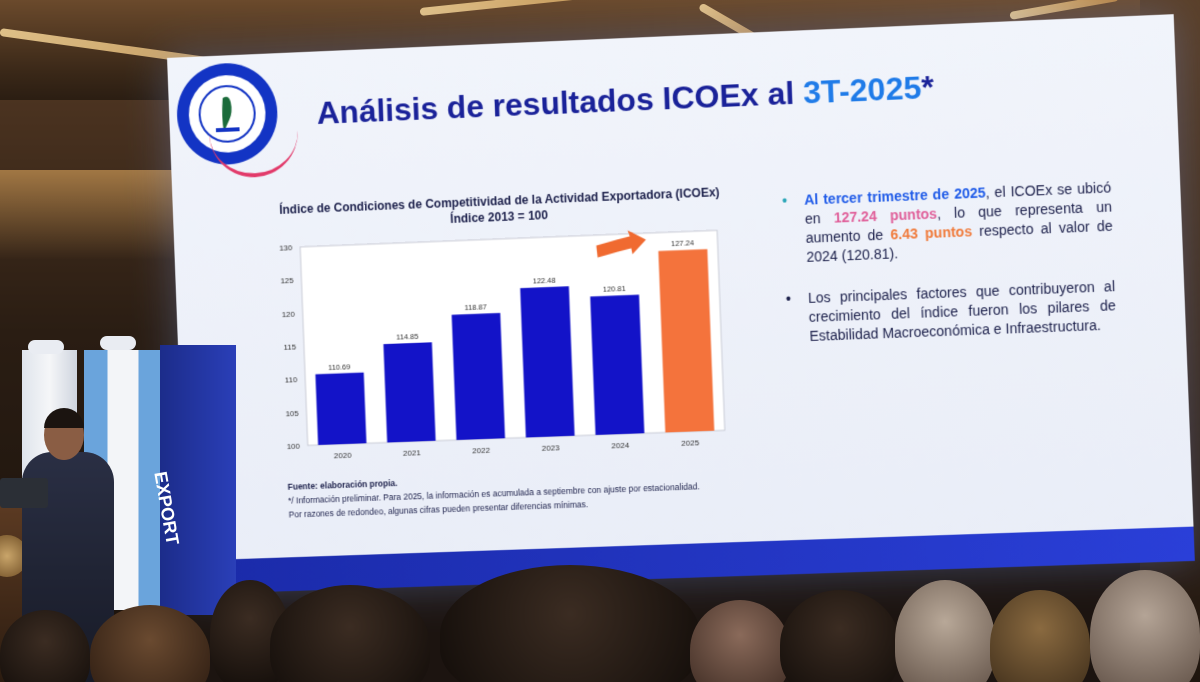 The width and height of the screenshot is (1200, 682). I want to click on y-tick-label: 105, so click(292, 413).